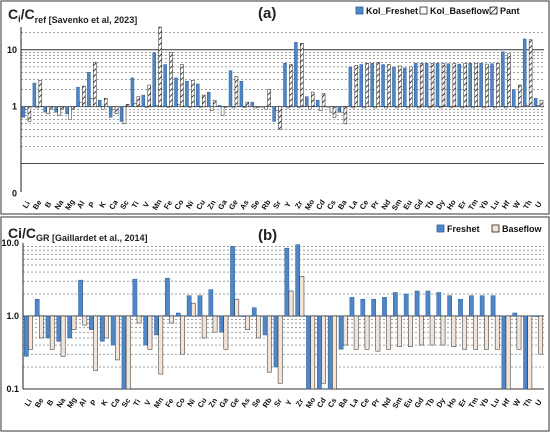 This screenshot has width=550, height=432. What do you see at coordinates (59, 328) in the screenshot?
I see `bar-Freshet-Na` at bounding box center [59, 328].